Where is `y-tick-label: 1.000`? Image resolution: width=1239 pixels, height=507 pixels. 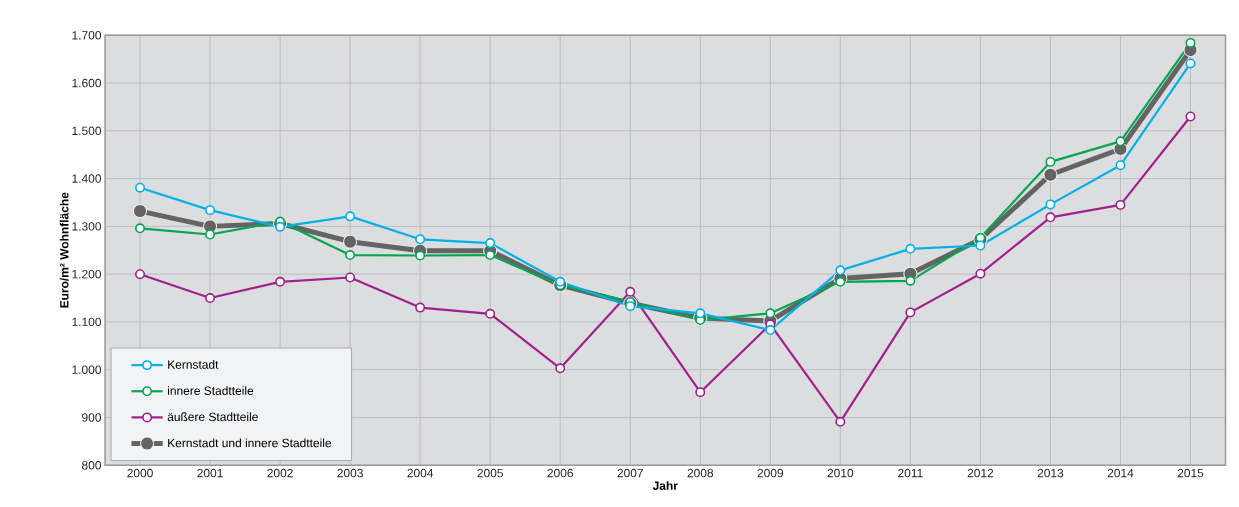
y-tick-label: 1.000 is located at coordinates (87, 370).